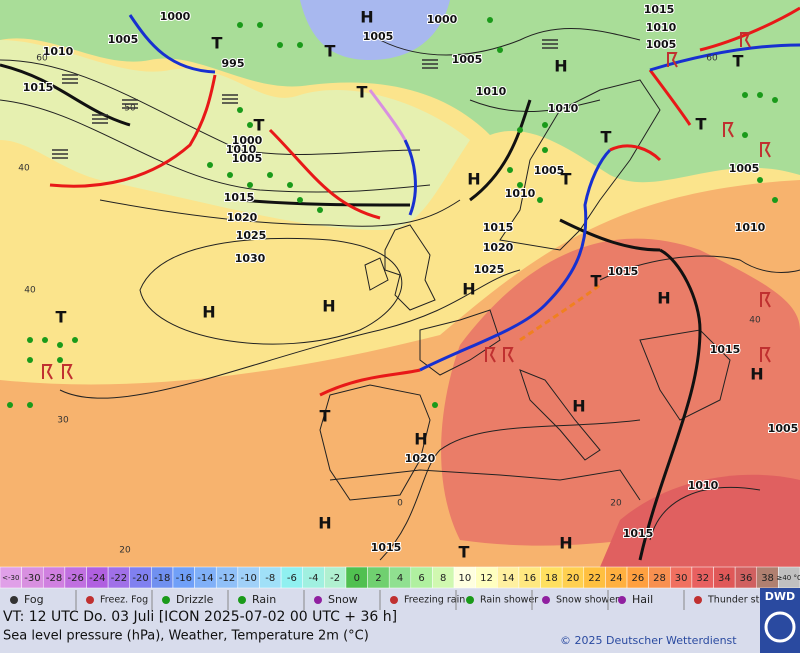 The image size is (800, 653). I want to click on occluded-front, so click(387, 115).